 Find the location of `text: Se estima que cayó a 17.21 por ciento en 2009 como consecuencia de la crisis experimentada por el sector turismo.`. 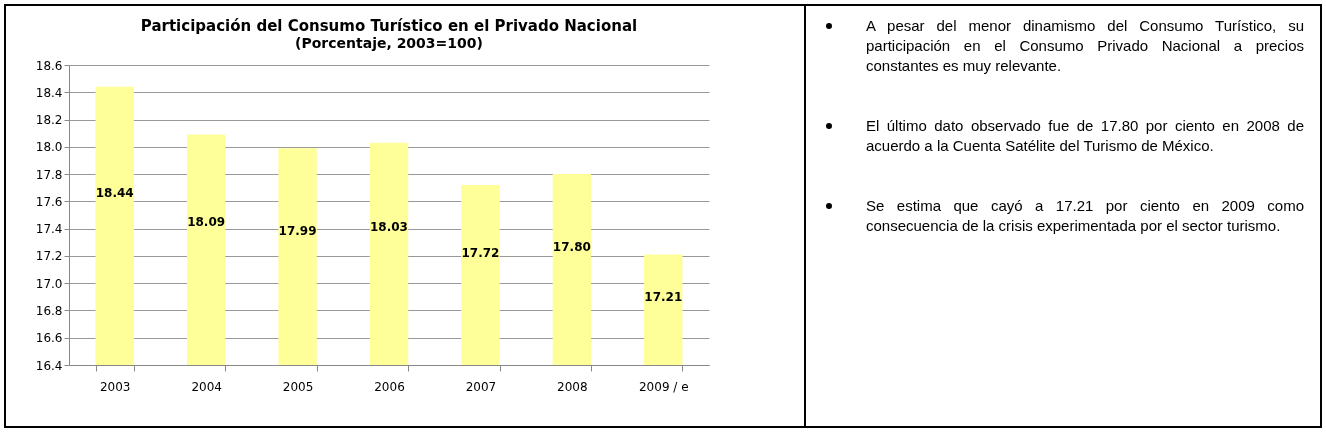

text: Se estima que cayó a 17.21 por ciento en 2009 como consecuencia de la crisis experimentada por el sector turismo. is located at coordinates (1085, 216).